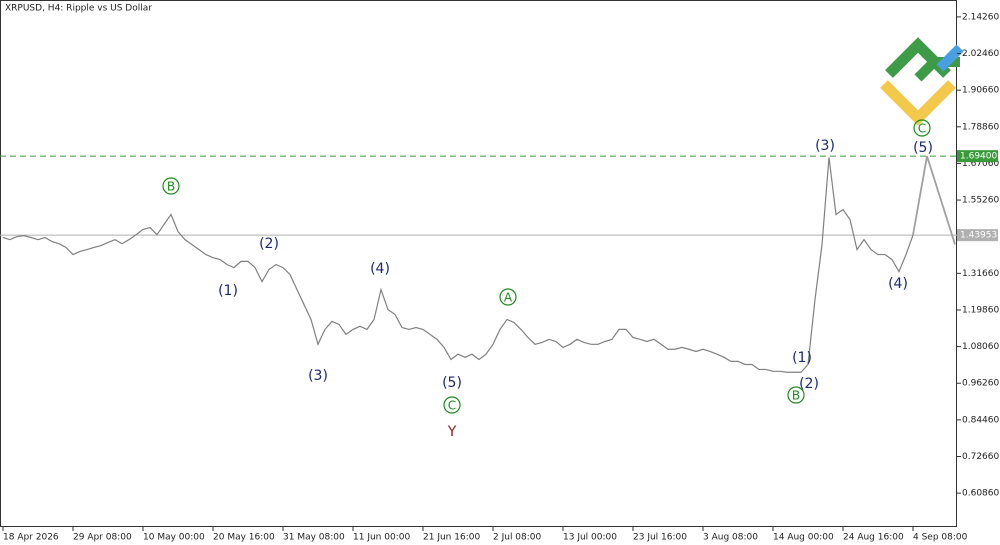 This screenshot has height=545, width=1000. I want to click on y-tick-label: 1.67060, so click(980, 164).